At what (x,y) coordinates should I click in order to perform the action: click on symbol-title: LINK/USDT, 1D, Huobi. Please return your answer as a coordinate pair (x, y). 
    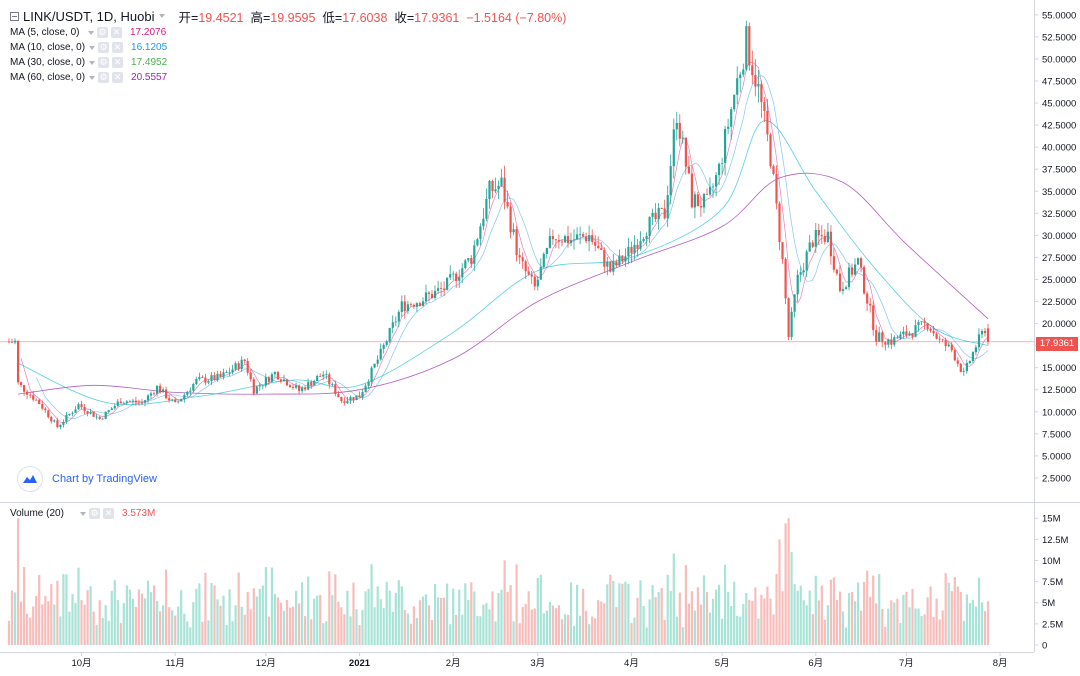
    Looking at the image, I should click on (89, 16).